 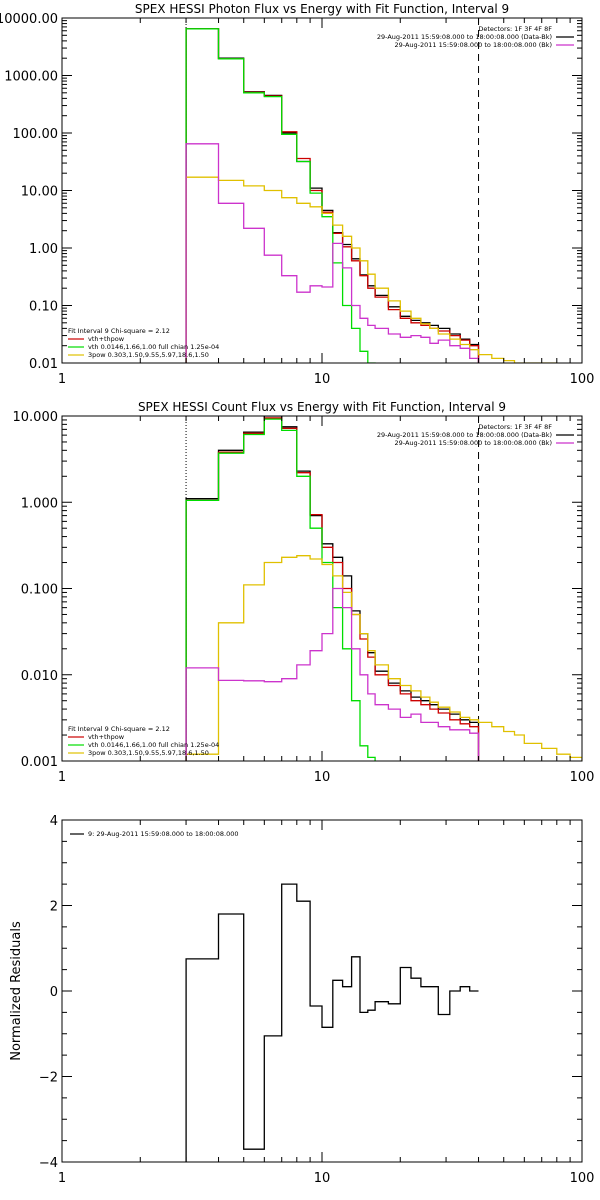 What do you see at coordinates (43, 249) in the screenshot?
I see `y-tick-label: 1.00` at bounding box center [43, 249].